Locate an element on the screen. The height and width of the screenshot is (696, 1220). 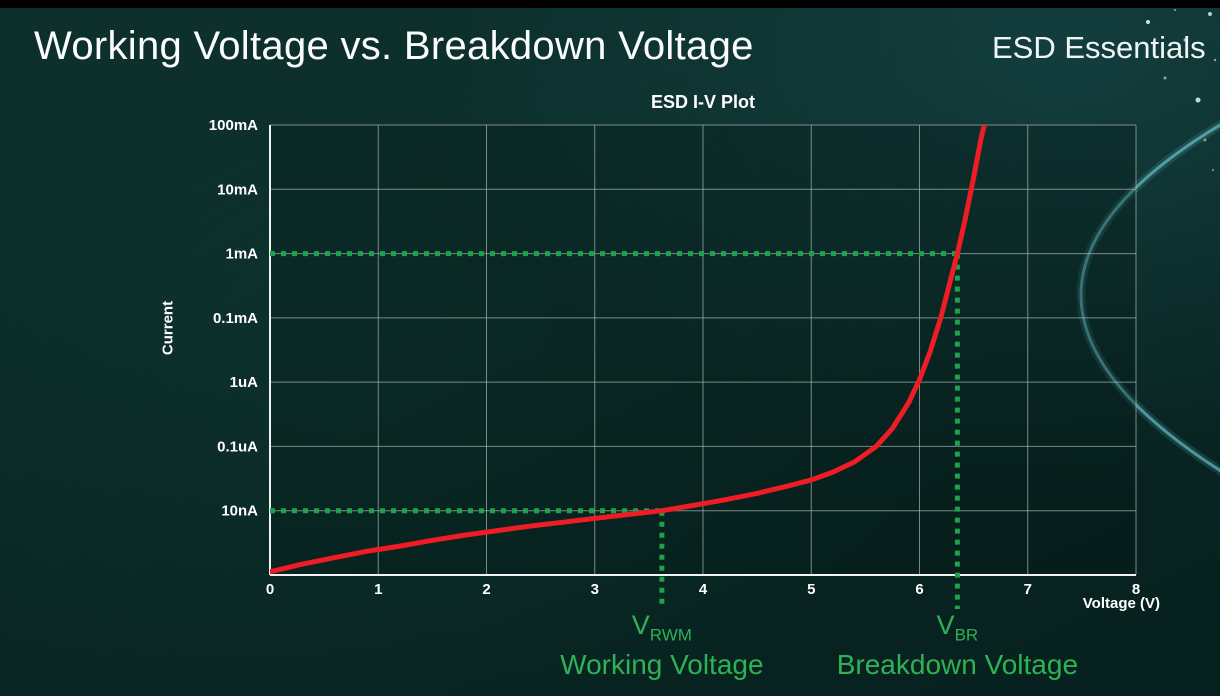
working-voltage-annotation: VRWM Working Voltage is located at coordinates (661, 645).